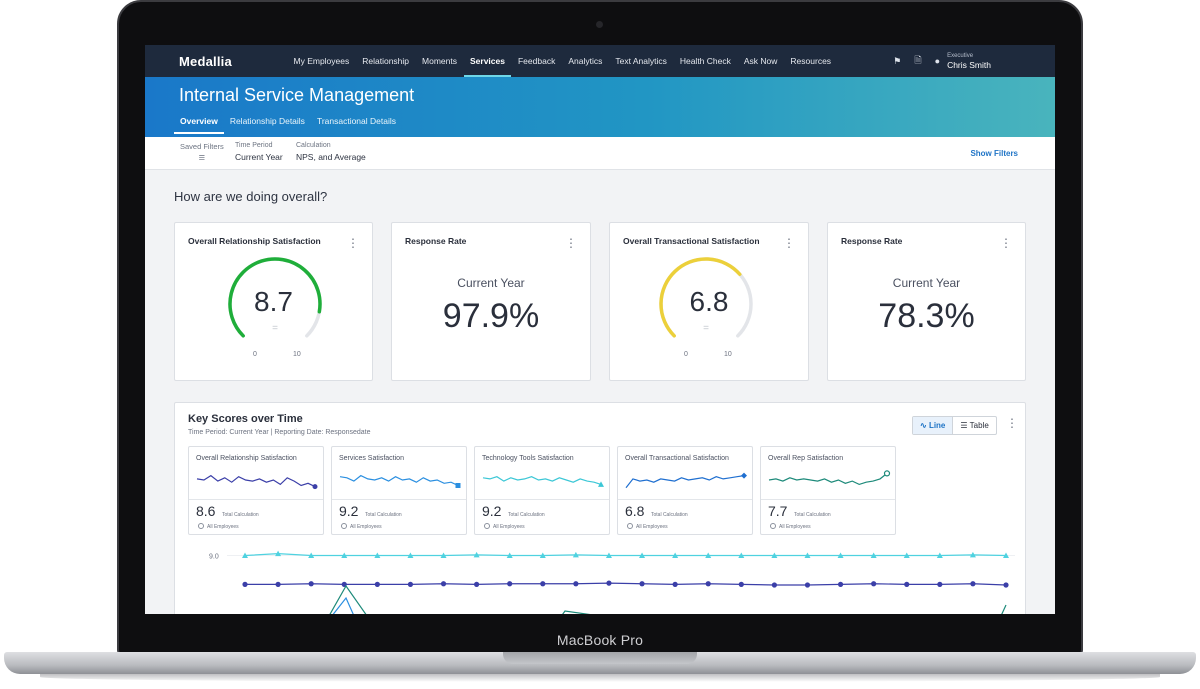  I want to click on nav-item-moments: Moments, so click(439, 61).